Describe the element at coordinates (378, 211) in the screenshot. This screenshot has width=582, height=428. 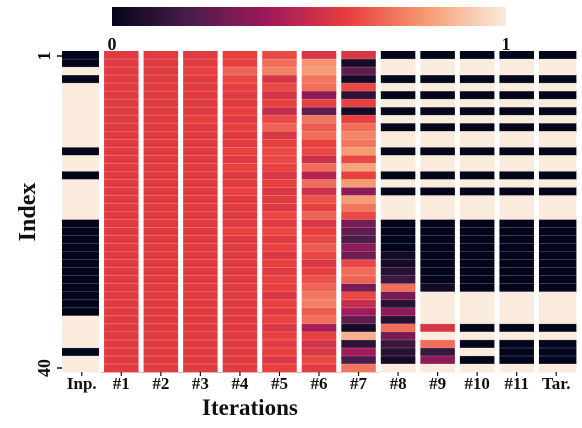
I see `column-gap` at that location.